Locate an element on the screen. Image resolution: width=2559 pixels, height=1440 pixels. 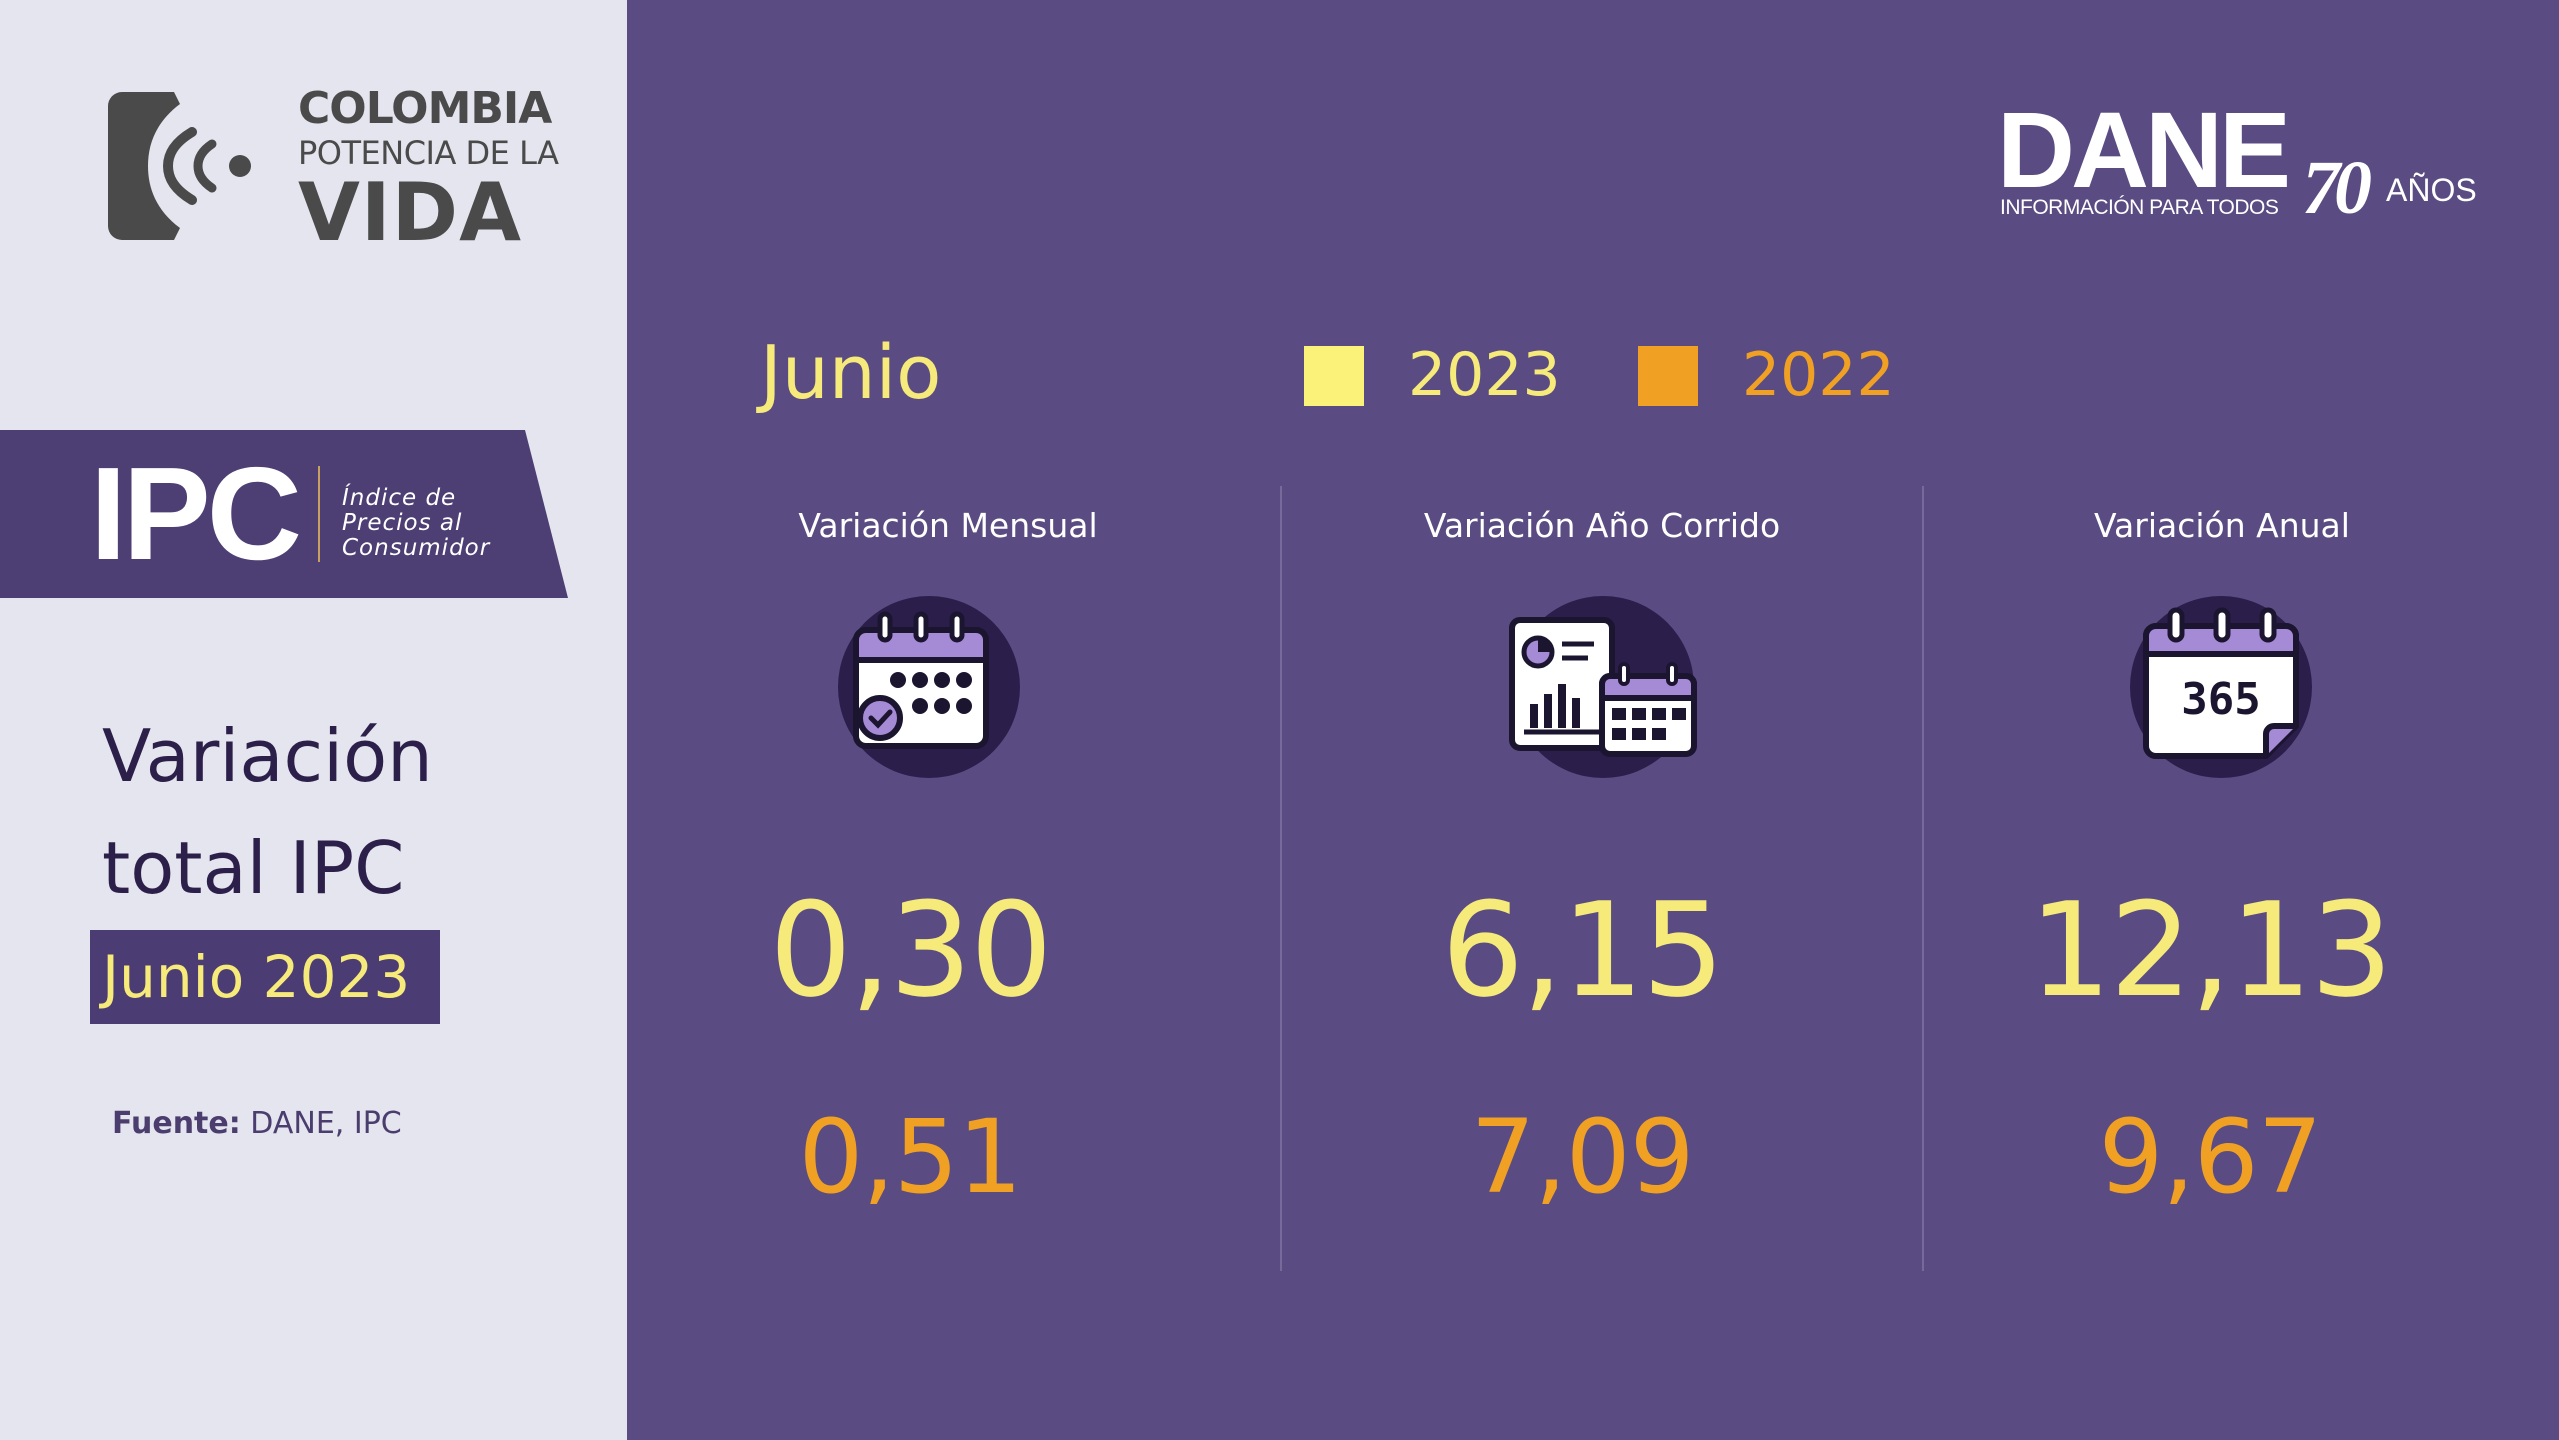
value-2023-ano-corrido: 6,15 is located at coordinates (1582, 950).